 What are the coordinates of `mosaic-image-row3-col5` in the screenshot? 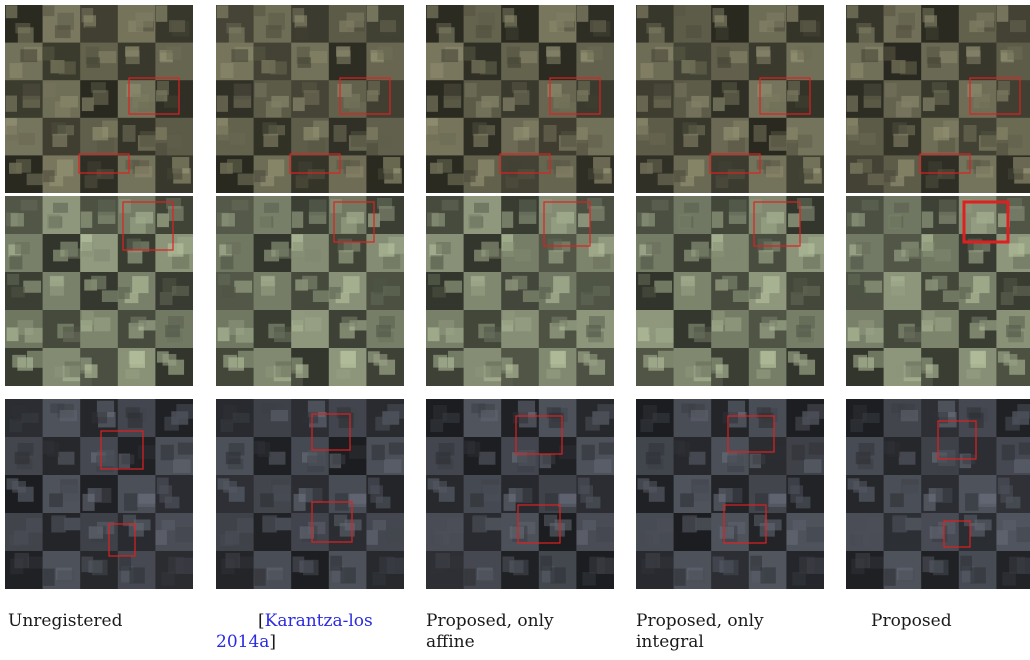 It's located at (938, 494).